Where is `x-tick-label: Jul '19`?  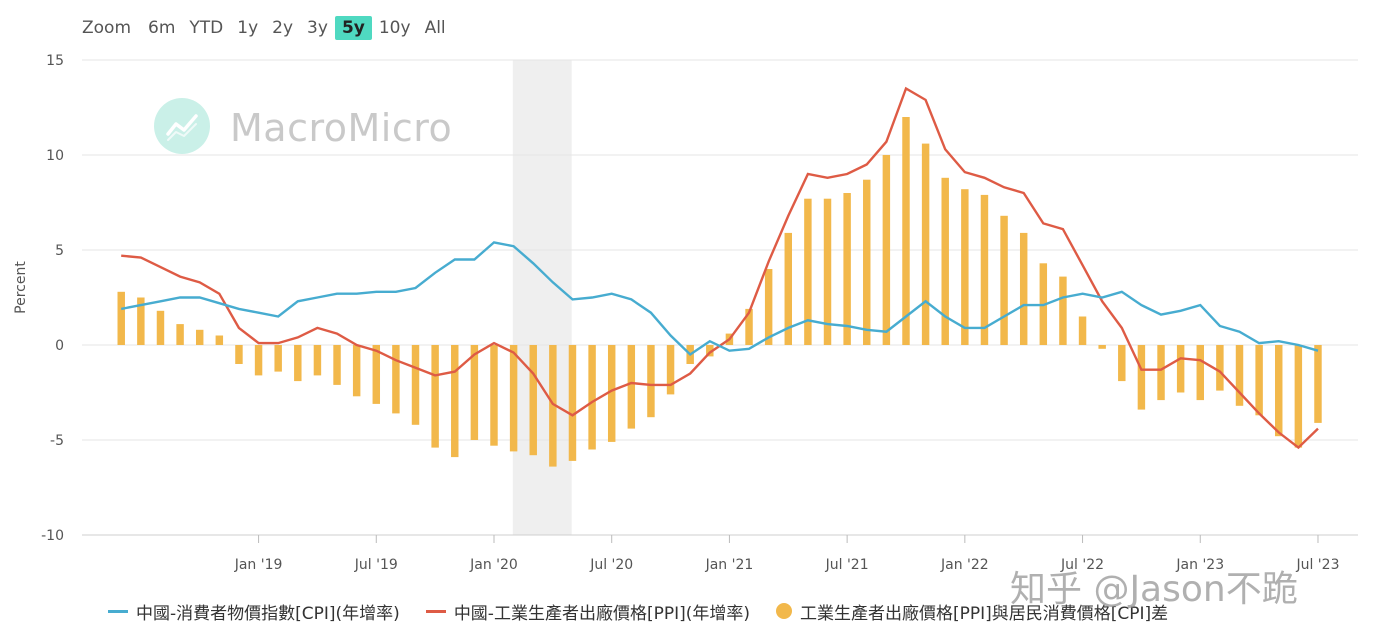
x-tick-label: Jul '19 is located at coordinates (376, 565).